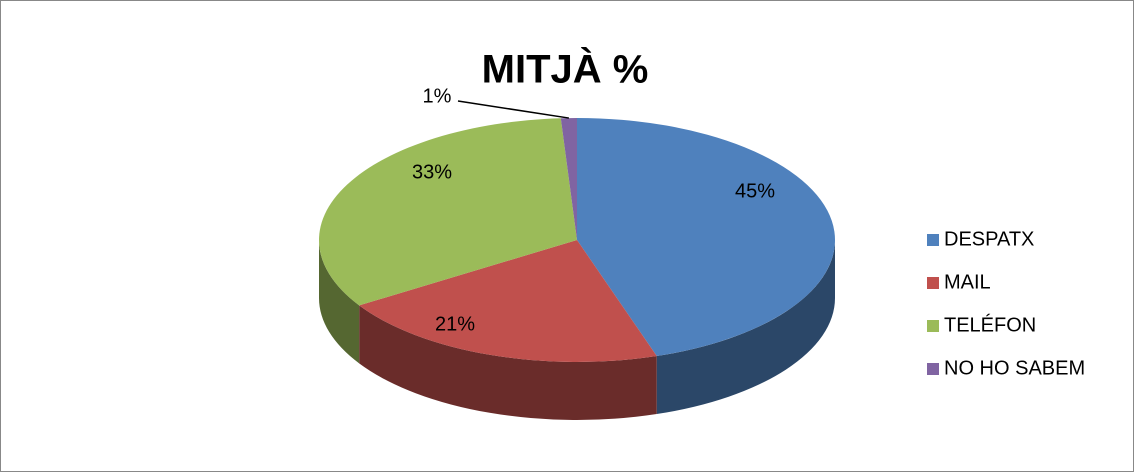 The image size is (1134, 472). Describe the element at coordinates (455, 324) in the screenshot. I see `data-label: 21%` at that location.